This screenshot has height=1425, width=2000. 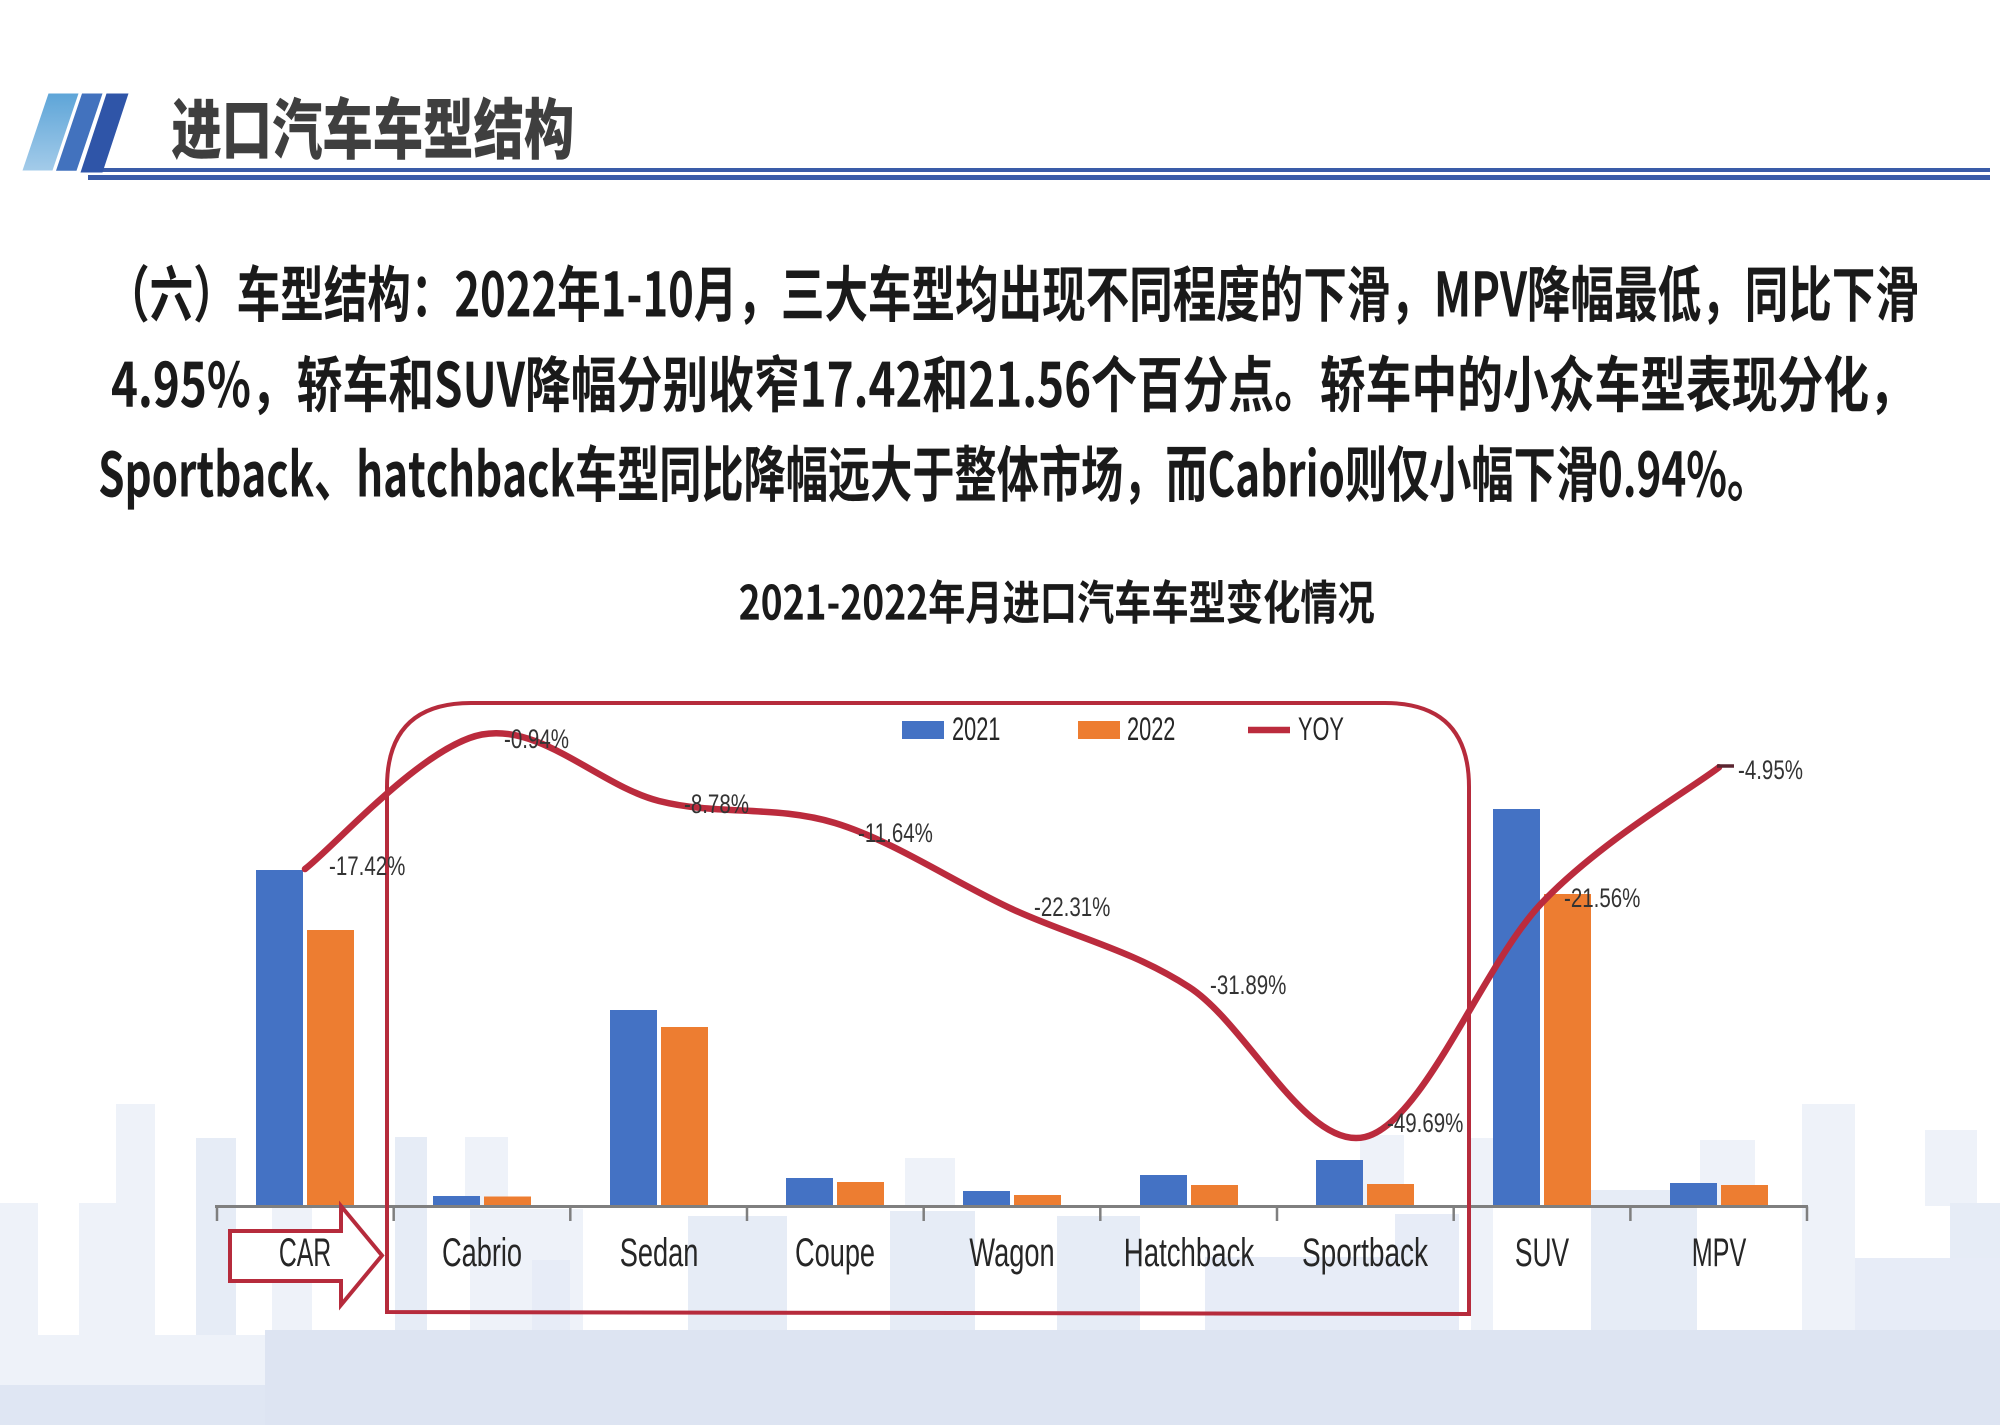 I want to click on svg-text: Wagon, so click(x=1011, y=1253).